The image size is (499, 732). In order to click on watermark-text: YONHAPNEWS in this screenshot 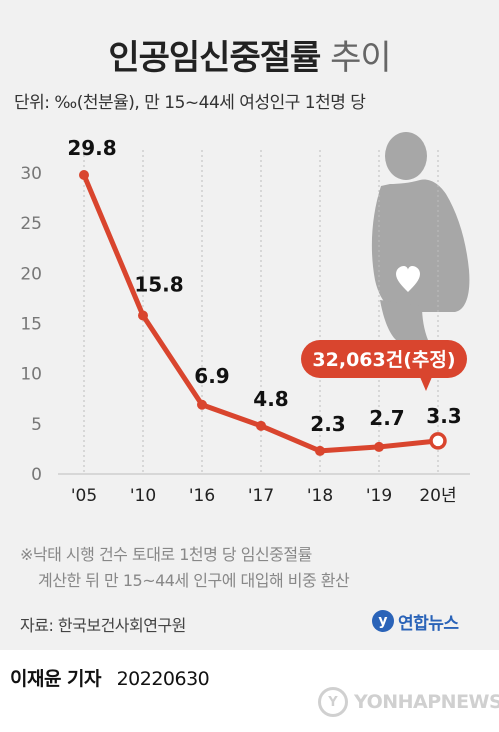, I will do `click(426, 702)`.